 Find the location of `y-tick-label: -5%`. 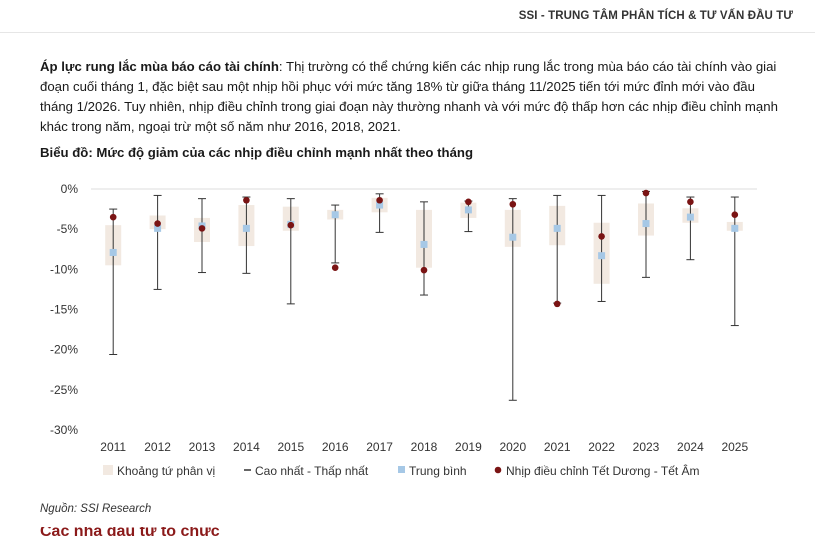

y-tick-label: -5% is located at coordinates (68, 229).